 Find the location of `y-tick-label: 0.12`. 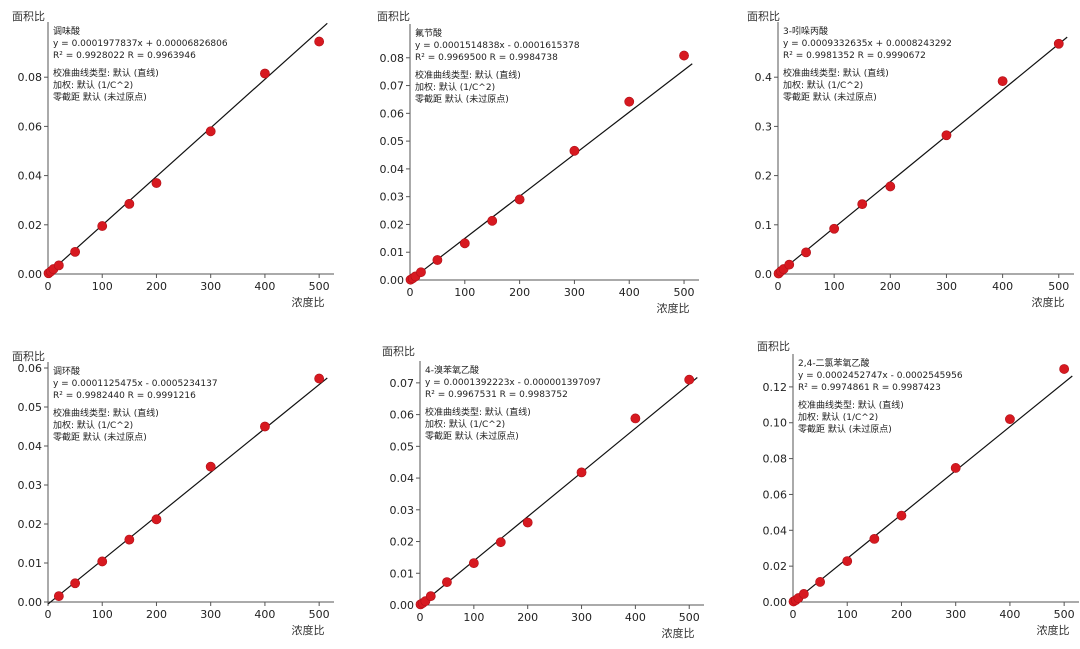

y-tick-label: 0.12 is located at coordinates (775, 387).